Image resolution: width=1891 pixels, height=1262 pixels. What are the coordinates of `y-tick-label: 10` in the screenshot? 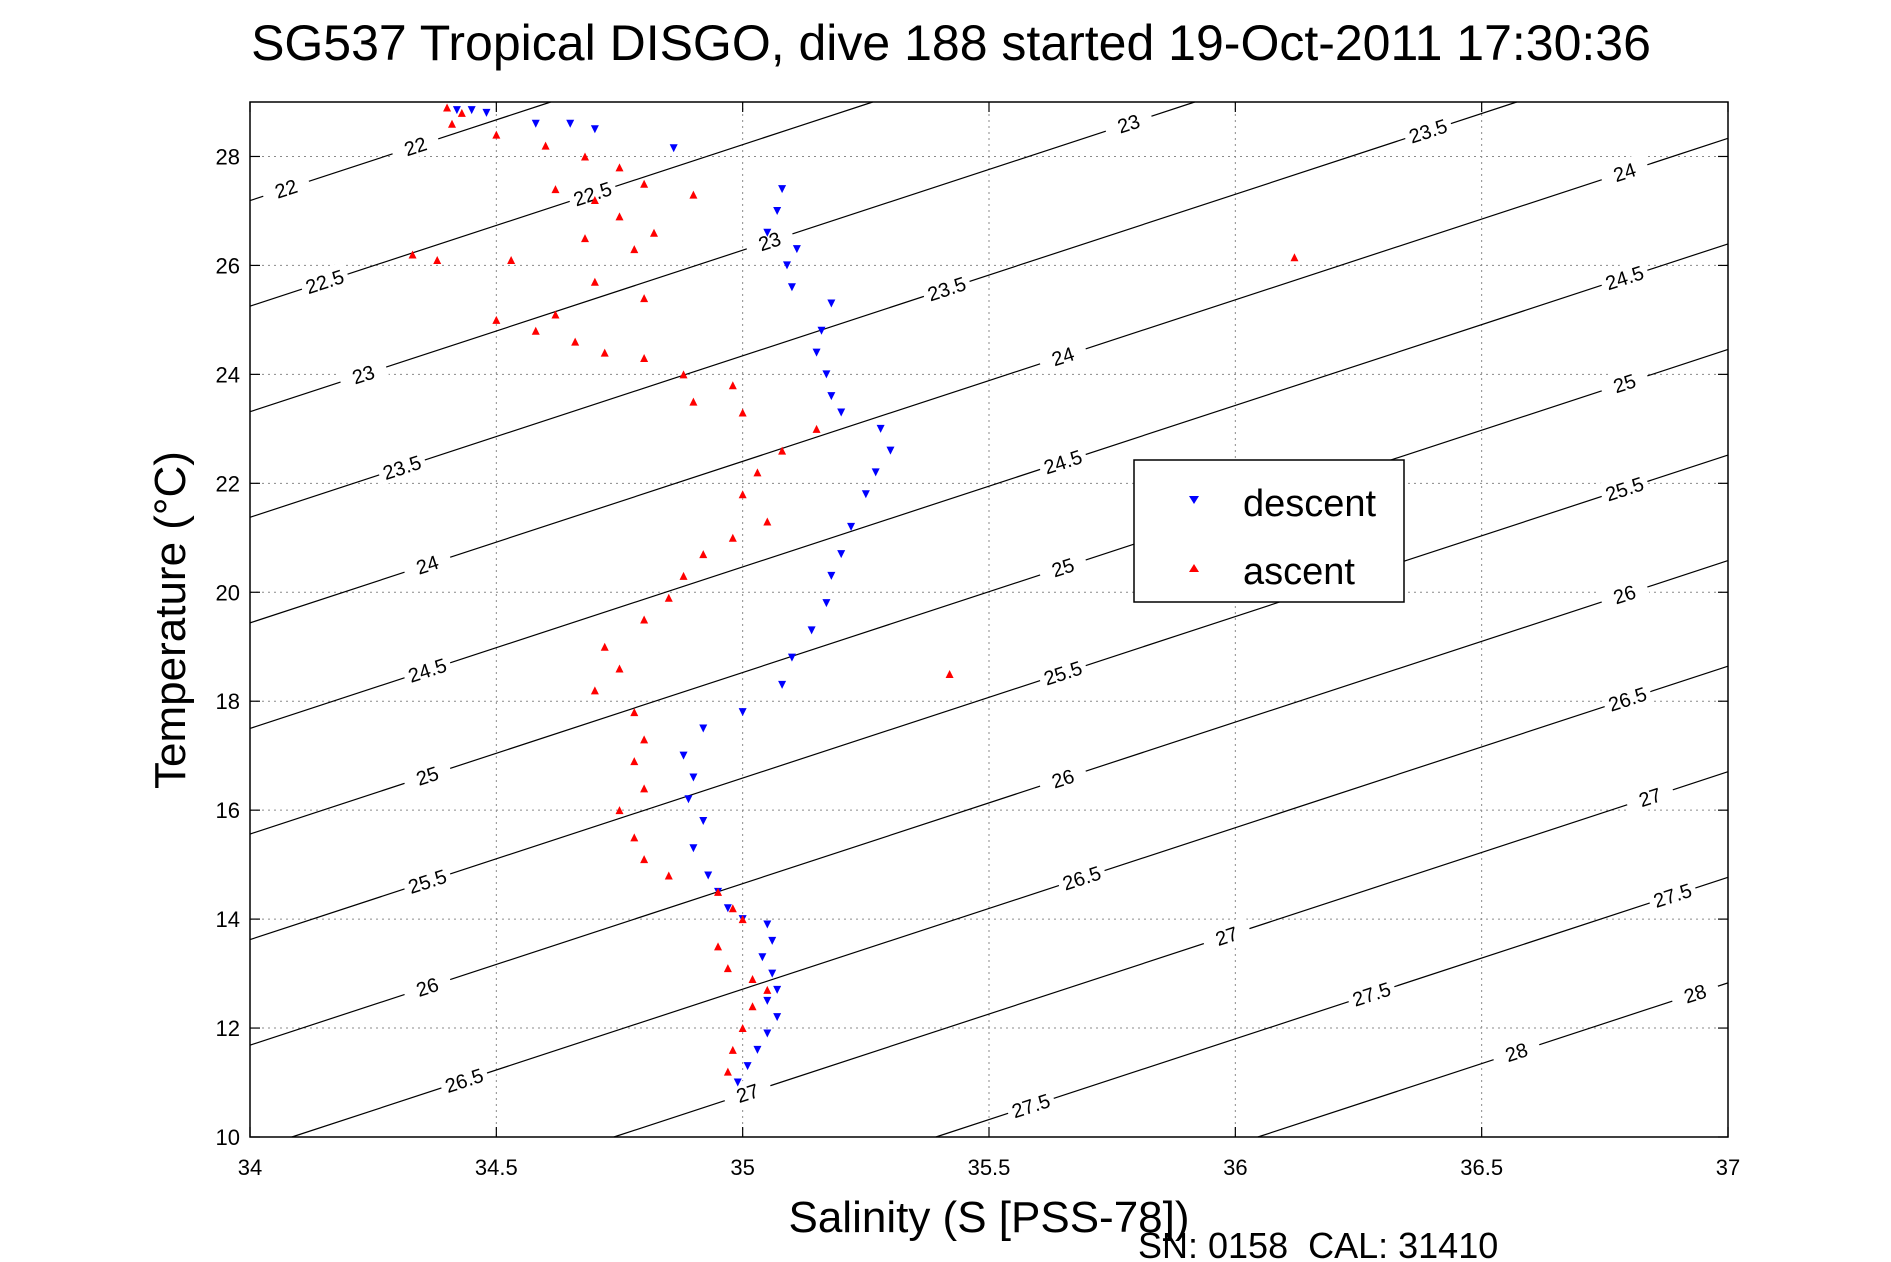 It's located at (228, 1137).